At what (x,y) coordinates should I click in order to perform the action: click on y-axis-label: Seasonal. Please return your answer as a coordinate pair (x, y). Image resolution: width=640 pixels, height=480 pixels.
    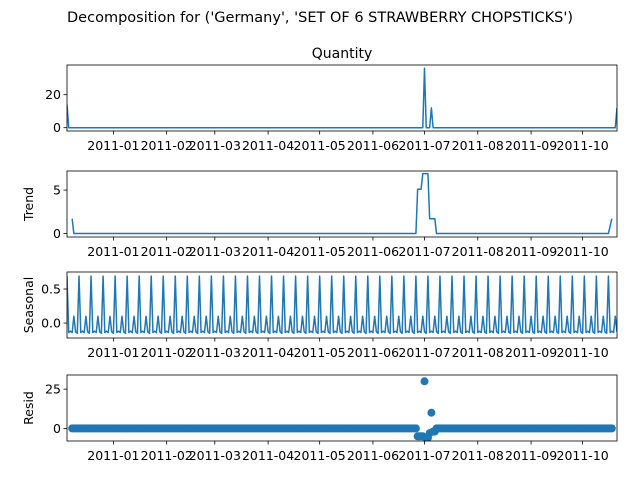
    Looking at the image, I should click on (28, 305).